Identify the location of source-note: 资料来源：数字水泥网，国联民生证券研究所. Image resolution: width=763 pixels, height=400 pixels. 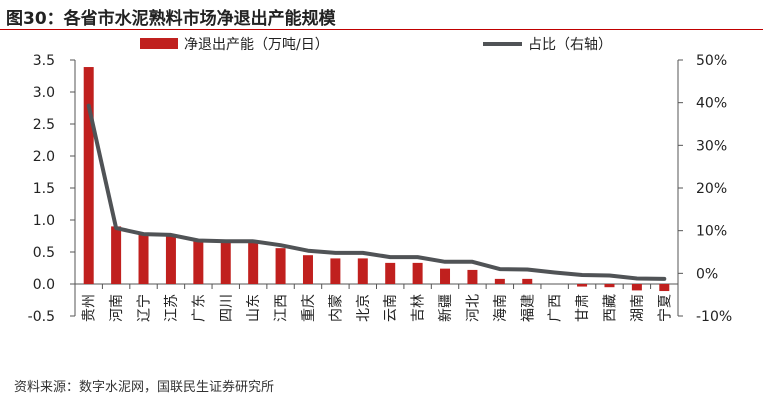
(144, 387).